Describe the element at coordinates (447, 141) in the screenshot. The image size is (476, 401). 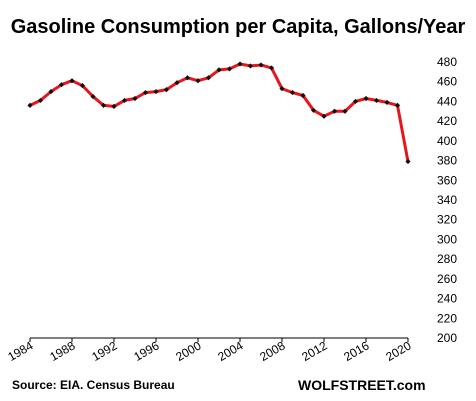
I see `y-tick-label: 400` at that location.